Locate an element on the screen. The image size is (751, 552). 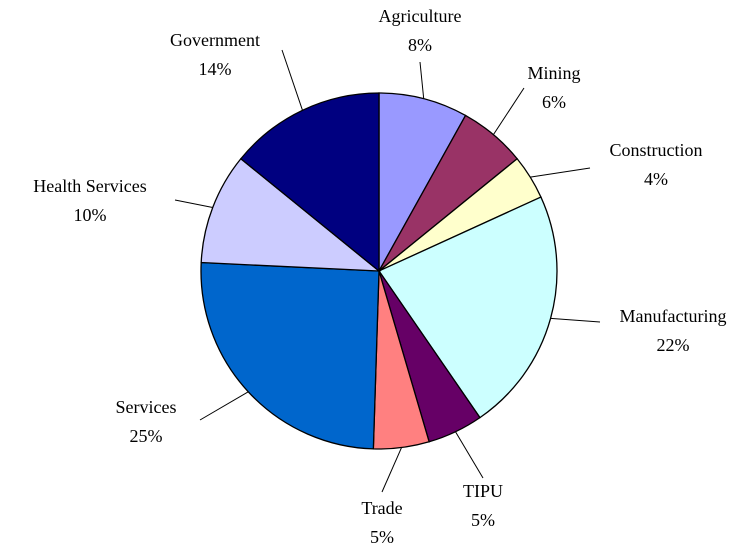
slice-label: Construction is located at coordinates (656, 150).